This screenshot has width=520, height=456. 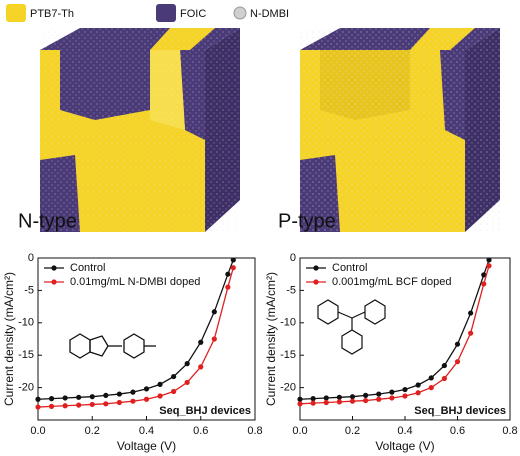 I want to click on legend-label: PTB7-Th, so click(x=52, y=14).